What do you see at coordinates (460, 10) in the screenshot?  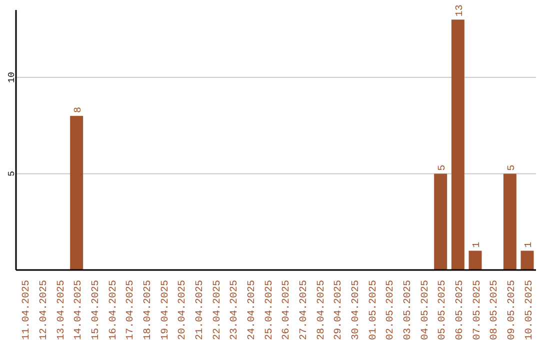 I see `data-label: 13` at bounding box center [460, 10].